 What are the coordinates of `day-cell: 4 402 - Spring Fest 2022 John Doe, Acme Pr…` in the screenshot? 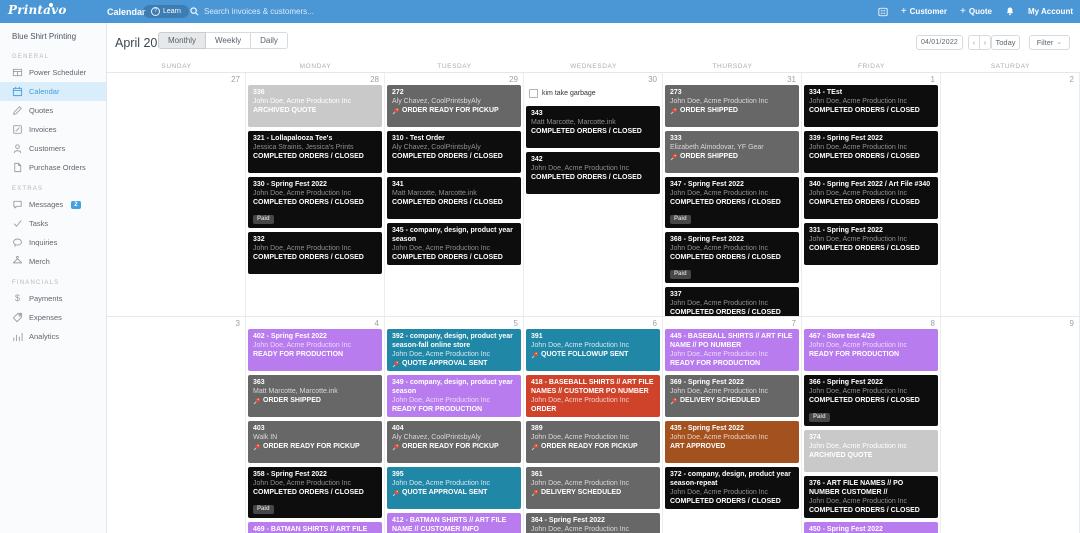 It's located at (315, 425).